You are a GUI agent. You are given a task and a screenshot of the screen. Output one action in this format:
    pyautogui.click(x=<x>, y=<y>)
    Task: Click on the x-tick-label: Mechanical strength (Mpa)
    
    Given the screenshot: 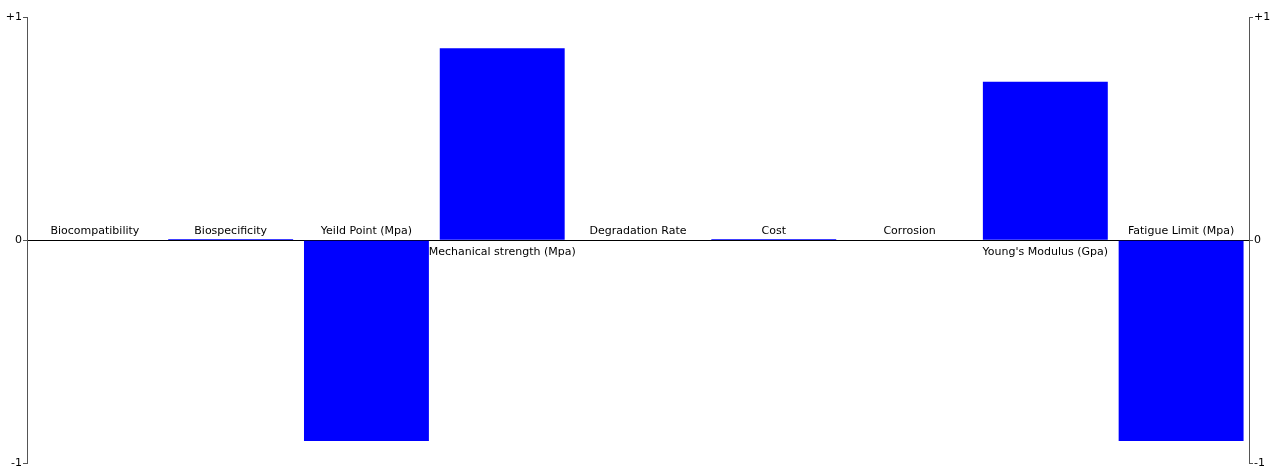 What is the action you would take?
    pyautogui.click(x=502, y=251)
    